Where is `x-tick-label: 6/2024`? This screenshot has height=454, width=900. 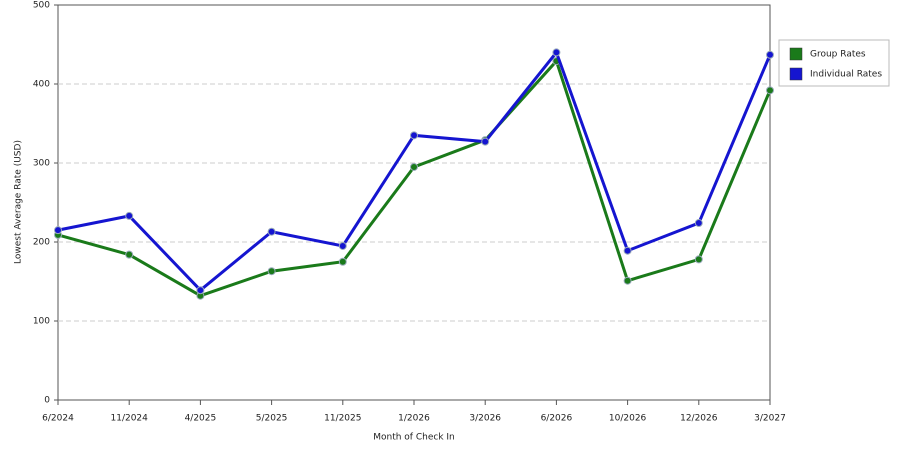
x-tick-label: 6/2024 is located at coordinates (58, 419).